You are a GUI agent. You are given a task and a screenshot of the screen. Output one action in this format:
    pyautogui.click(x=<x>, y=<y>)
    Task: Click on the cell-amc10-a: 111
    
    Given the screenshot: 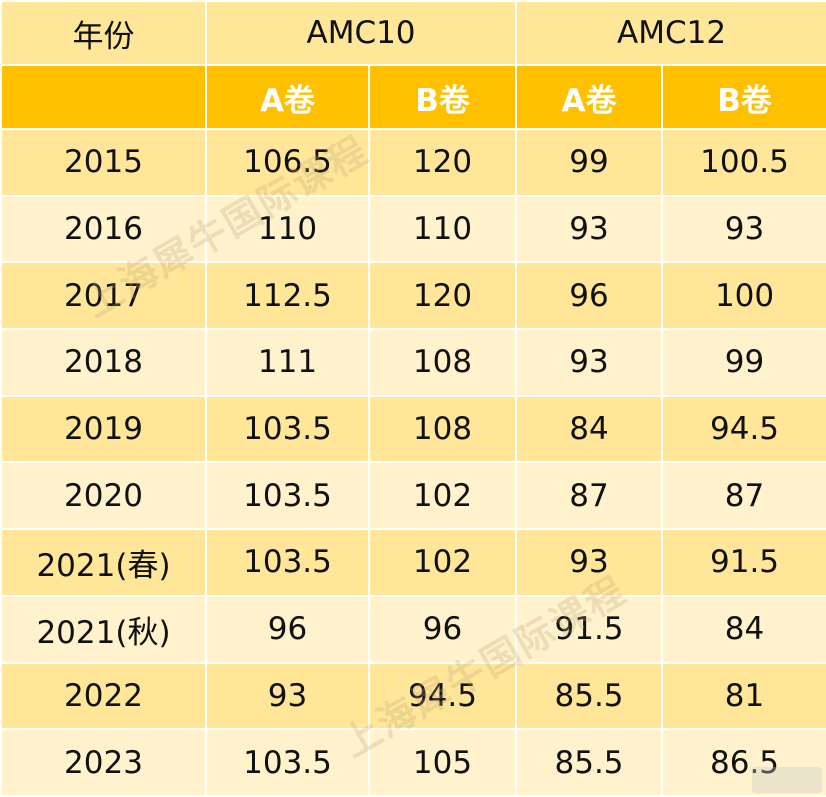 What is the action you would take?
    pyautogui.click(x=287, y=362)
    